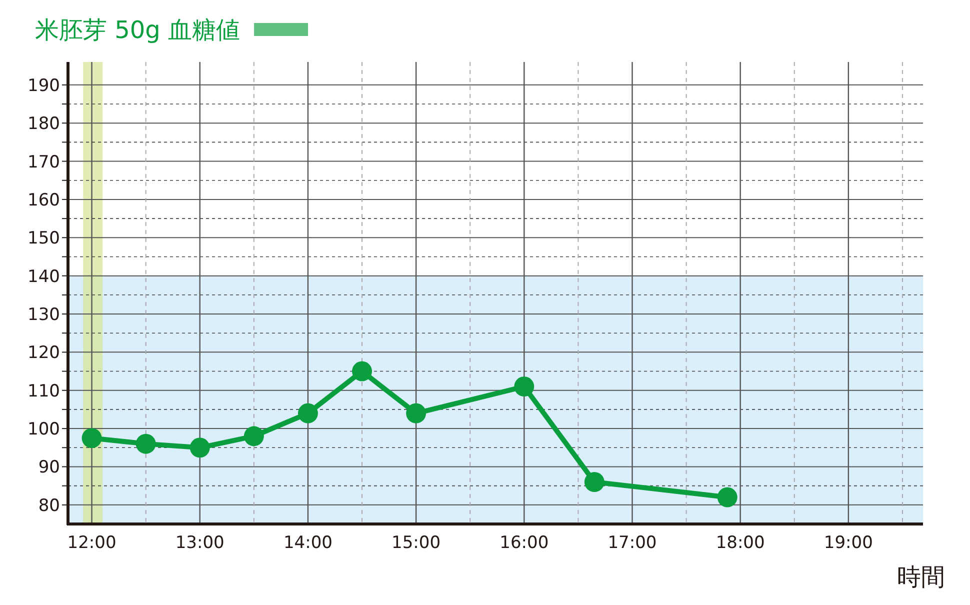  I want to click on y-tick-label: 90, so click(49, 468).